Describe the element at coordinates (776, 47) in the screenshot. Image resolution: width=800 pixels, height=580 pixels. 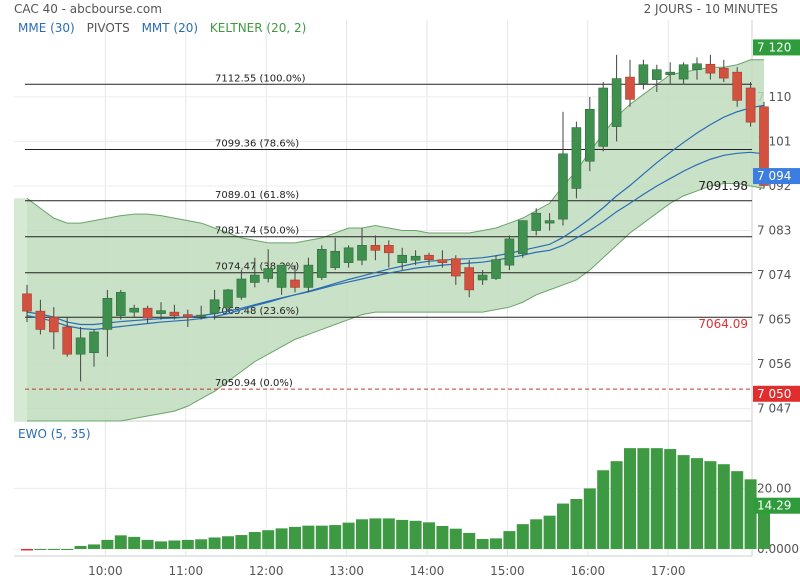
I see `price-label-box` at that location.